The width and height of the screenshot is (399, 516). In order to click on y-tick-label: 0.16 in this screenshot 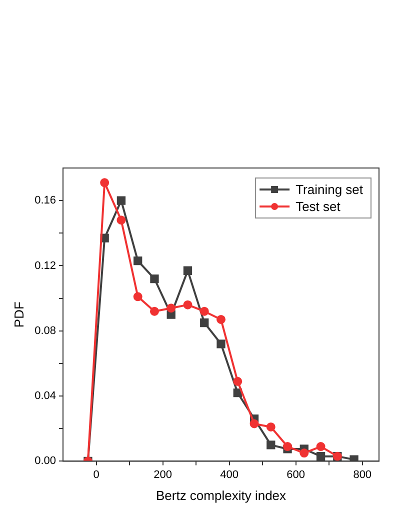, I will do `click(45, 200)`.